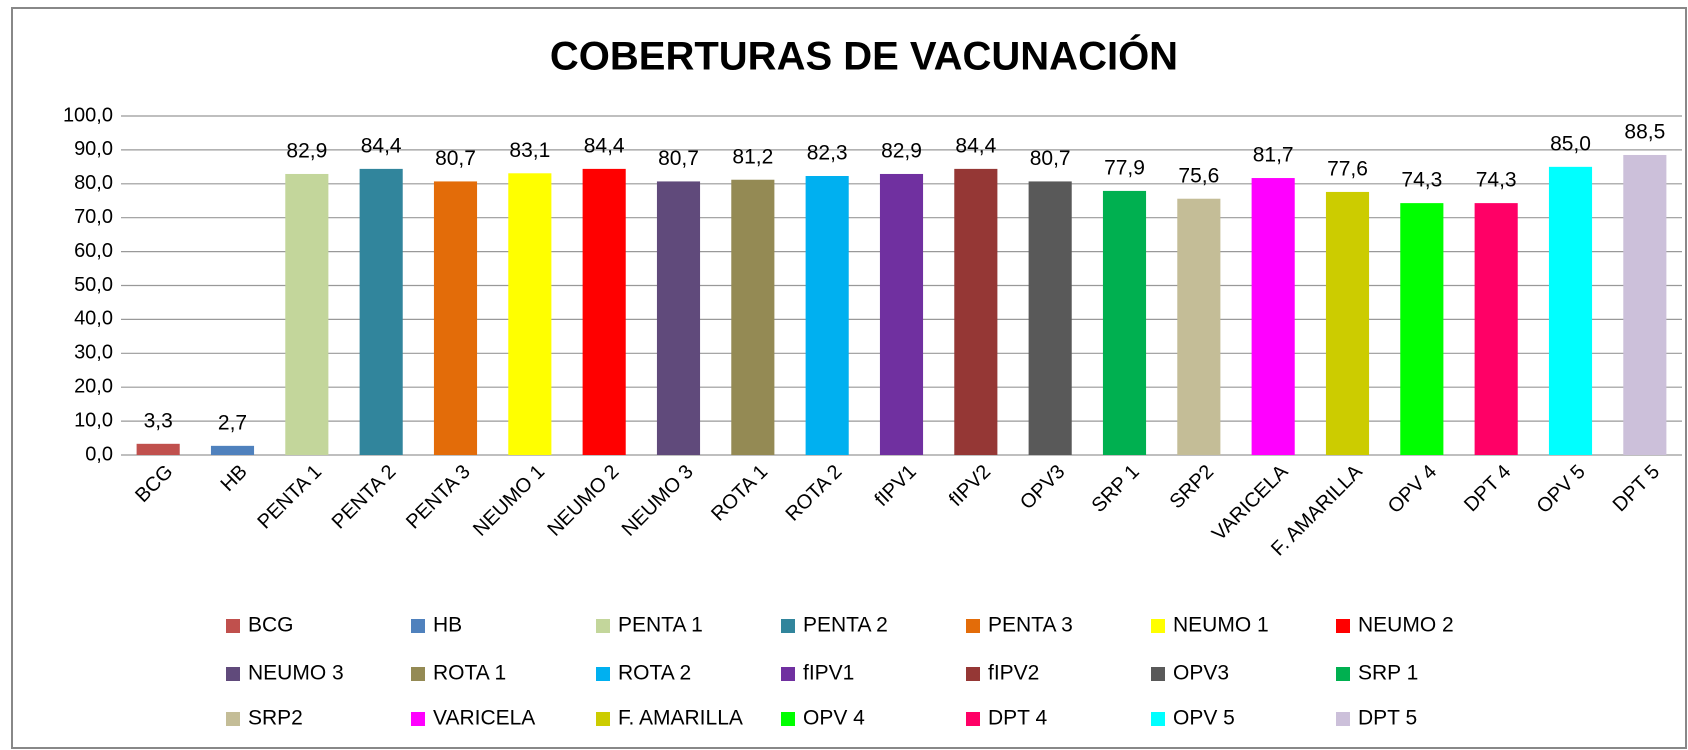 This screenshot has width=1688, height=750. I want to click on legend-label: PENTA 1, so click(660, 625).